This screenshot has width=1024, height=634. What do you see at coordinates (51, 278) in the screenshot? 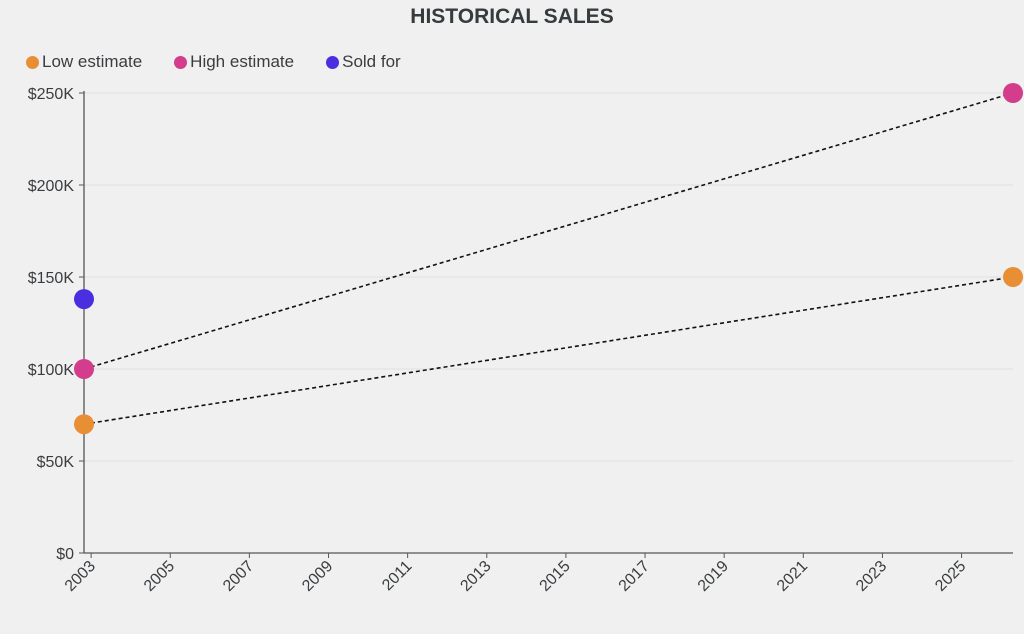
I see `y-tick-label: $150K` at bounding box center [51, 278].